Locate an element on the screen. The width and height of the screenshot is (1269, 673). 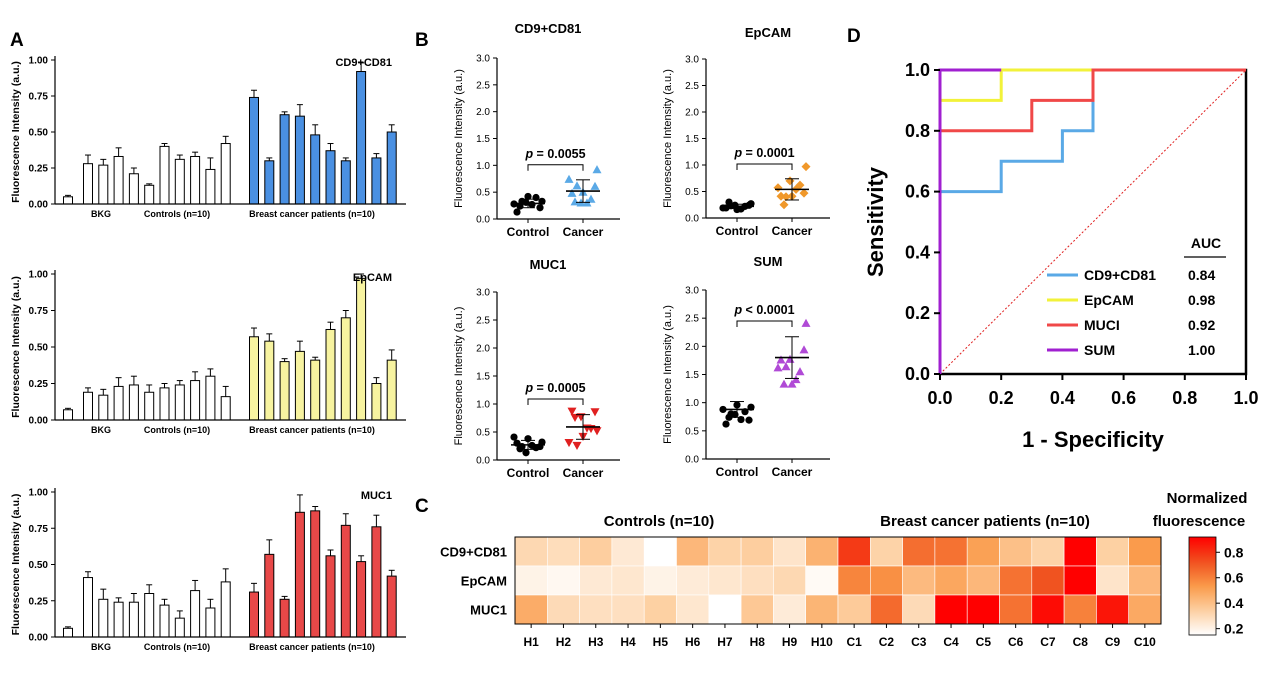
significance-bracket is located at coordinates (555, 401).